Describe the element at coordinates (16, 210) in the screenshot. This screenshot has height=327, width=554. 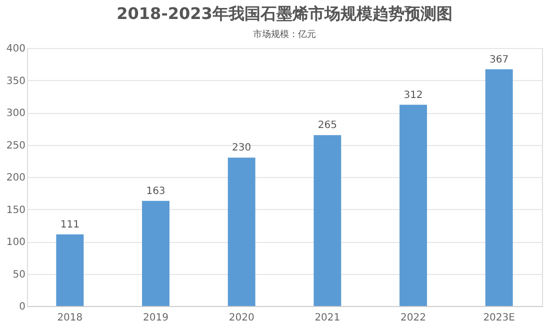
I see `y-tick-label: 150` at that location.